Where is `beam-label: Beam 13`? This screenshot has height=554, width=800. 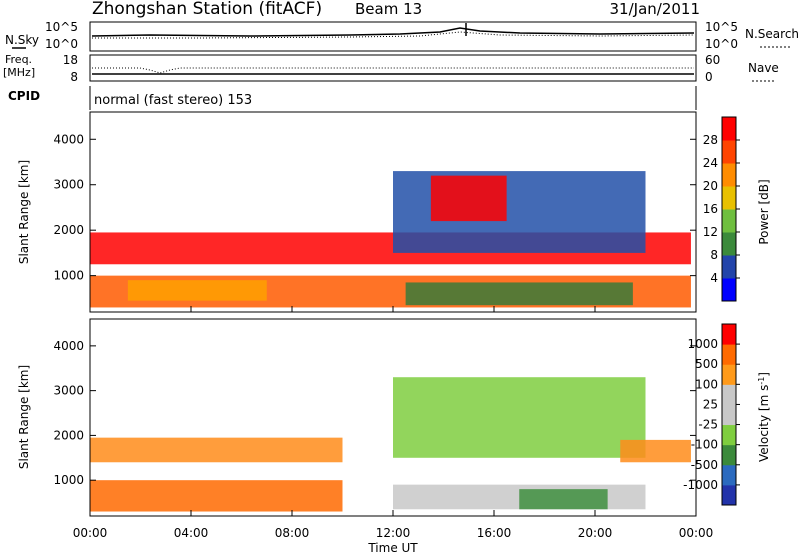
beam-label: Beam 13 is located at coordinates (388, 9).